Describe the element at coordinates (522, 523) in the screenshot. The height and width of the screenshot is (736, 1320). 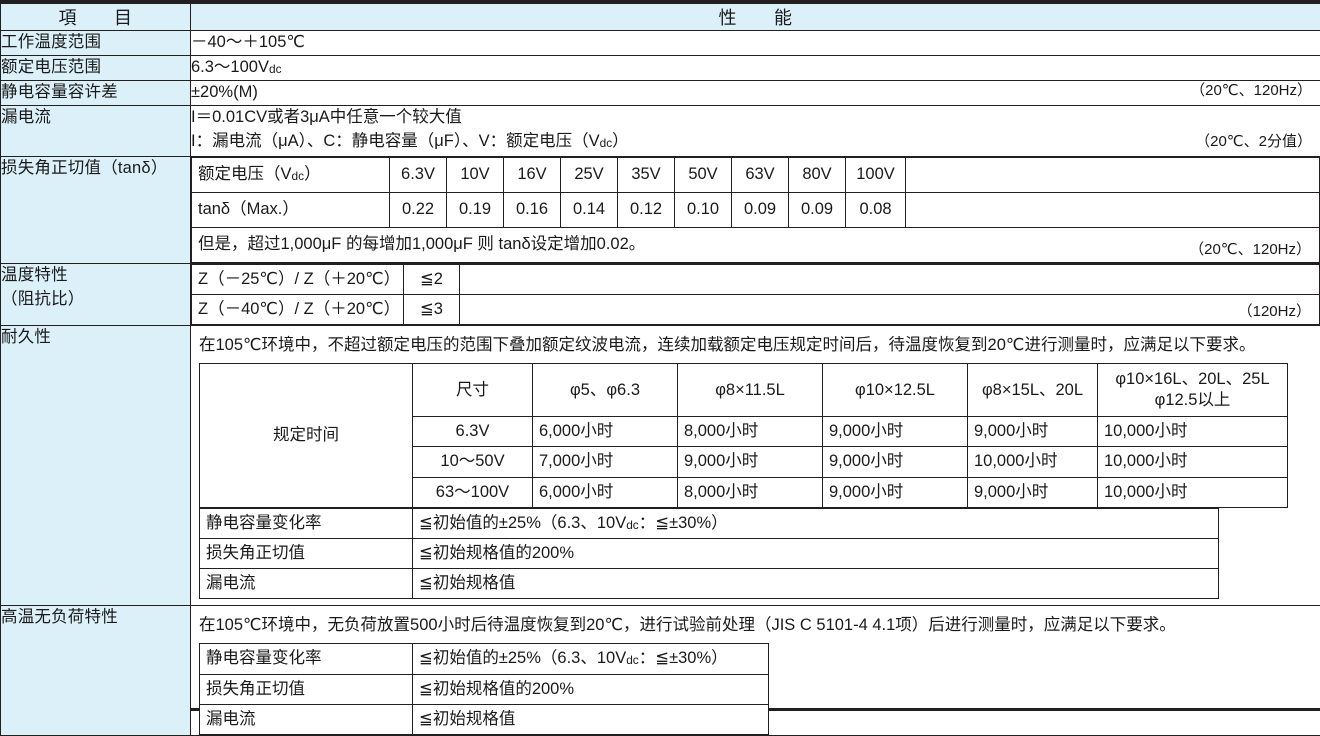
I see `criteria-value-pre: ≦初始值的±25%（6.3、10V` at that location.